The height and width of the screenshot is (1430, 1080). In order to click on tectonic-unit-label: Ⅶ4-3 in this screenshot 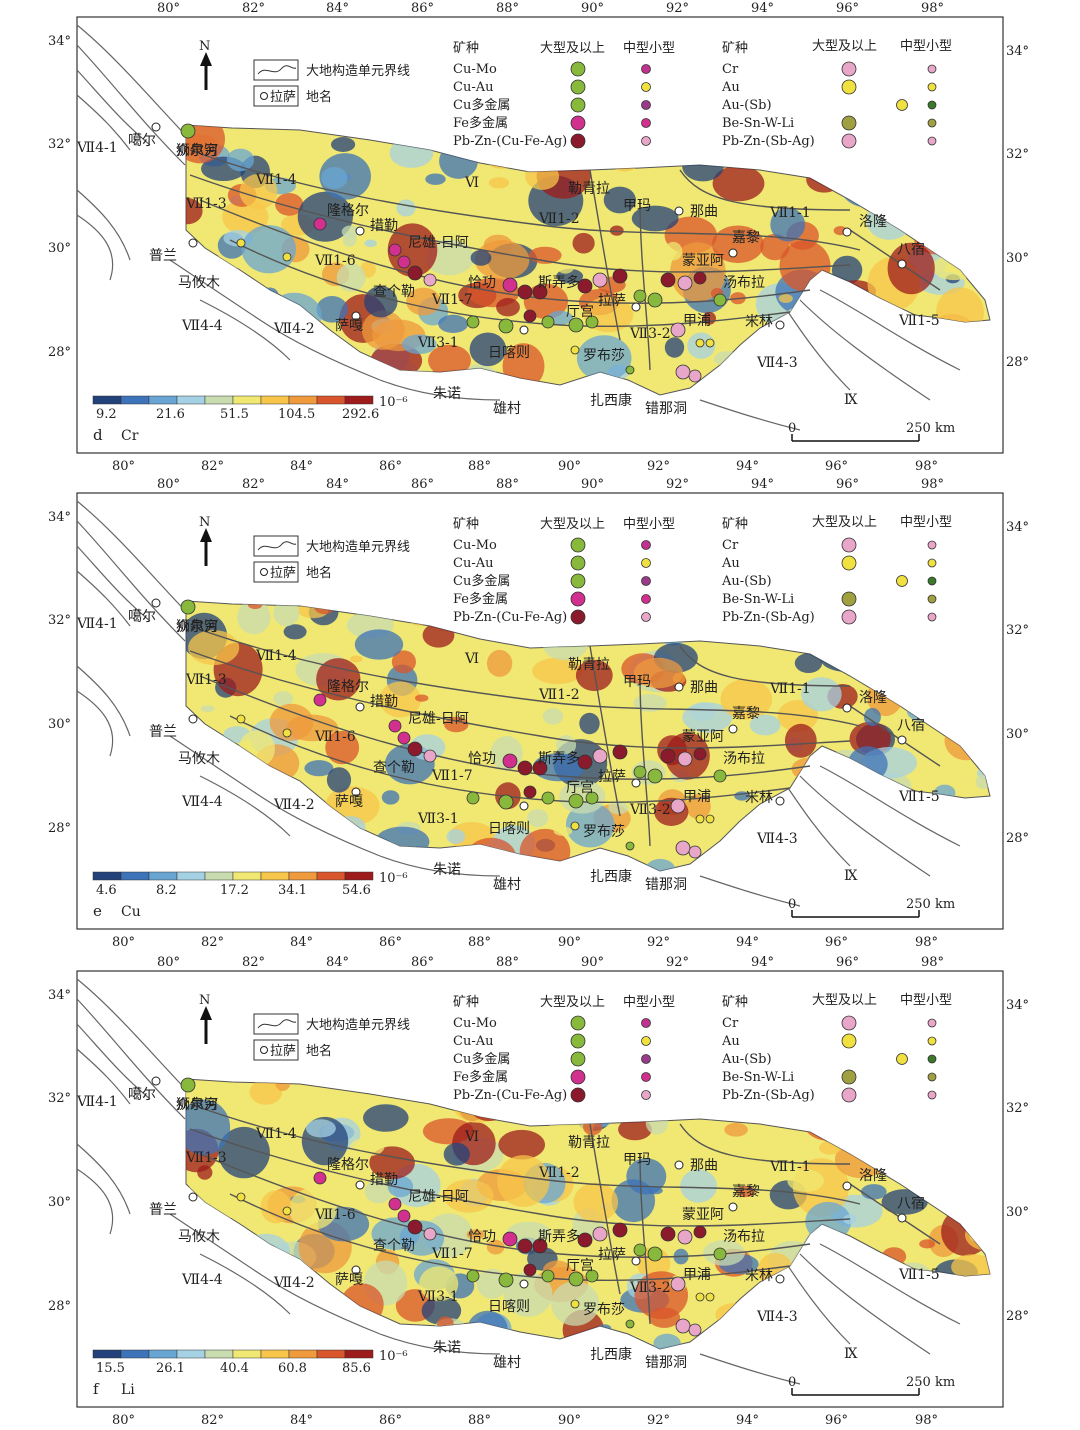, I will do `click(777, 1317)`.